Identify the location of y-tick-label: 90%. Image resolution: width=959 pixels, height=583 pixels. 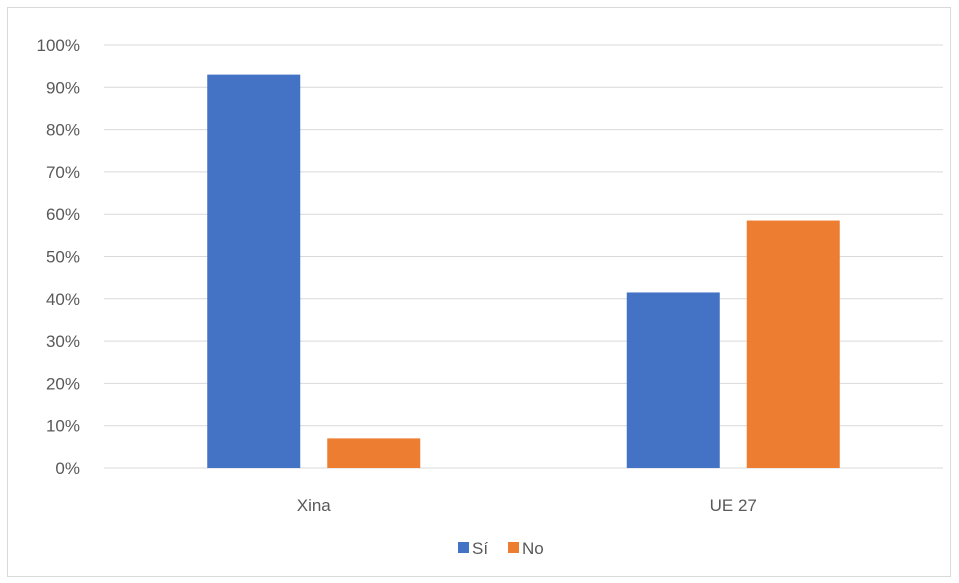
(63, 87).